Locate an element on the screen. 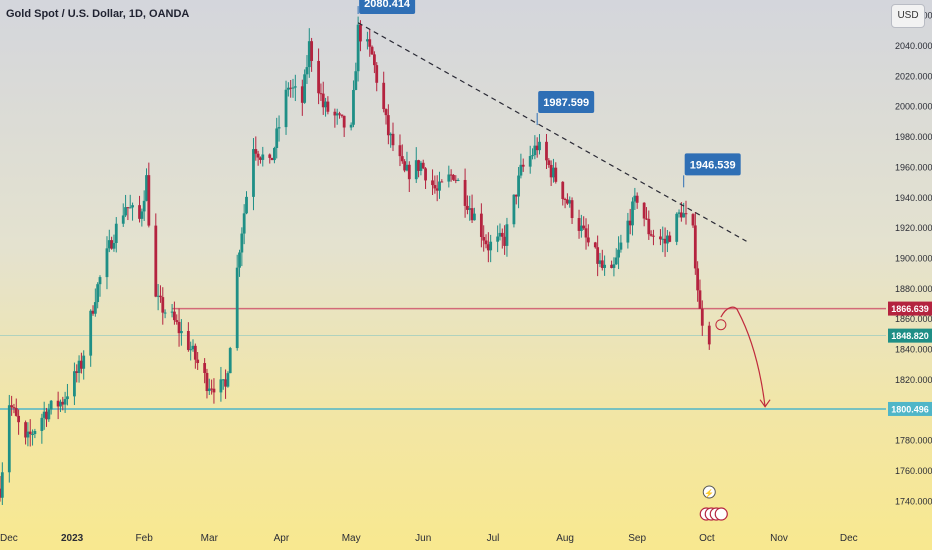 The width and height of the screenshot is (932, 550). x-tick-label: Jun is located at coordinates (423, 538).